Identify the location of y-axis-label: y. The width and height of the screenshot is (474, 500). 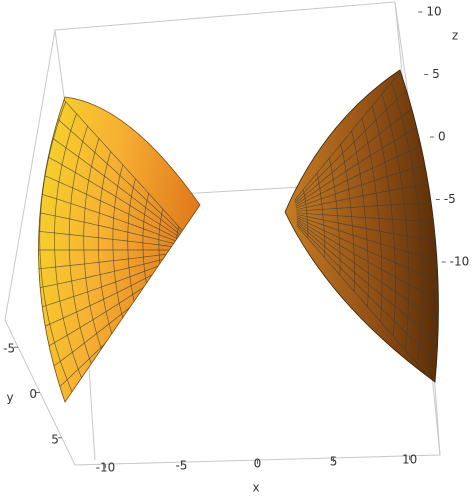
(9, 398).